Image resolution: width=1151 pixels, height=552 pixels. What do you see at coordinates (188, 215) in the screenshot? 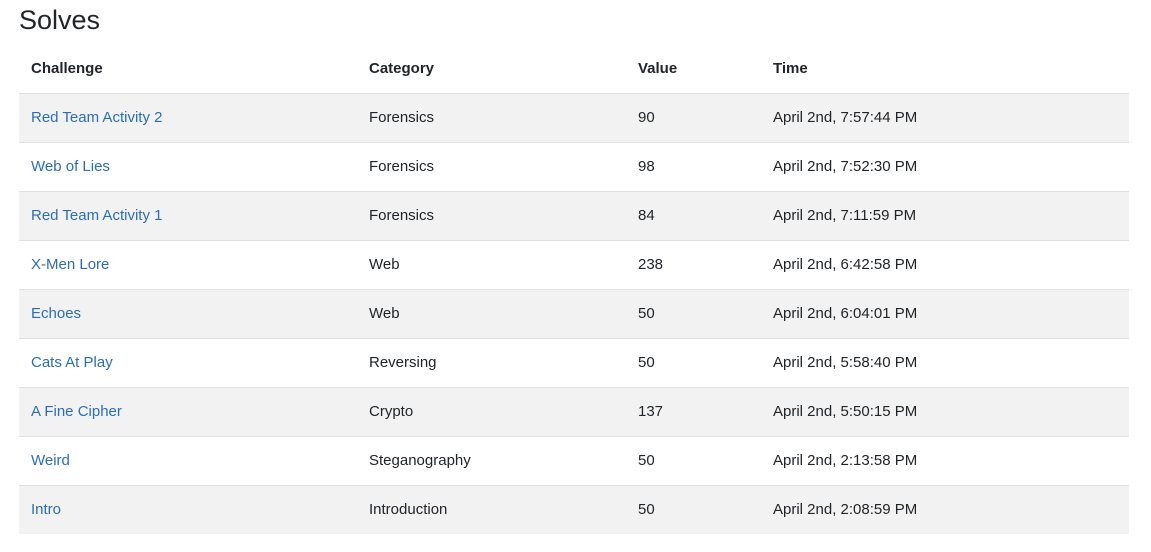
I see `cell-challenge: Red Team Activity 1` at bounding box center [188, 215].